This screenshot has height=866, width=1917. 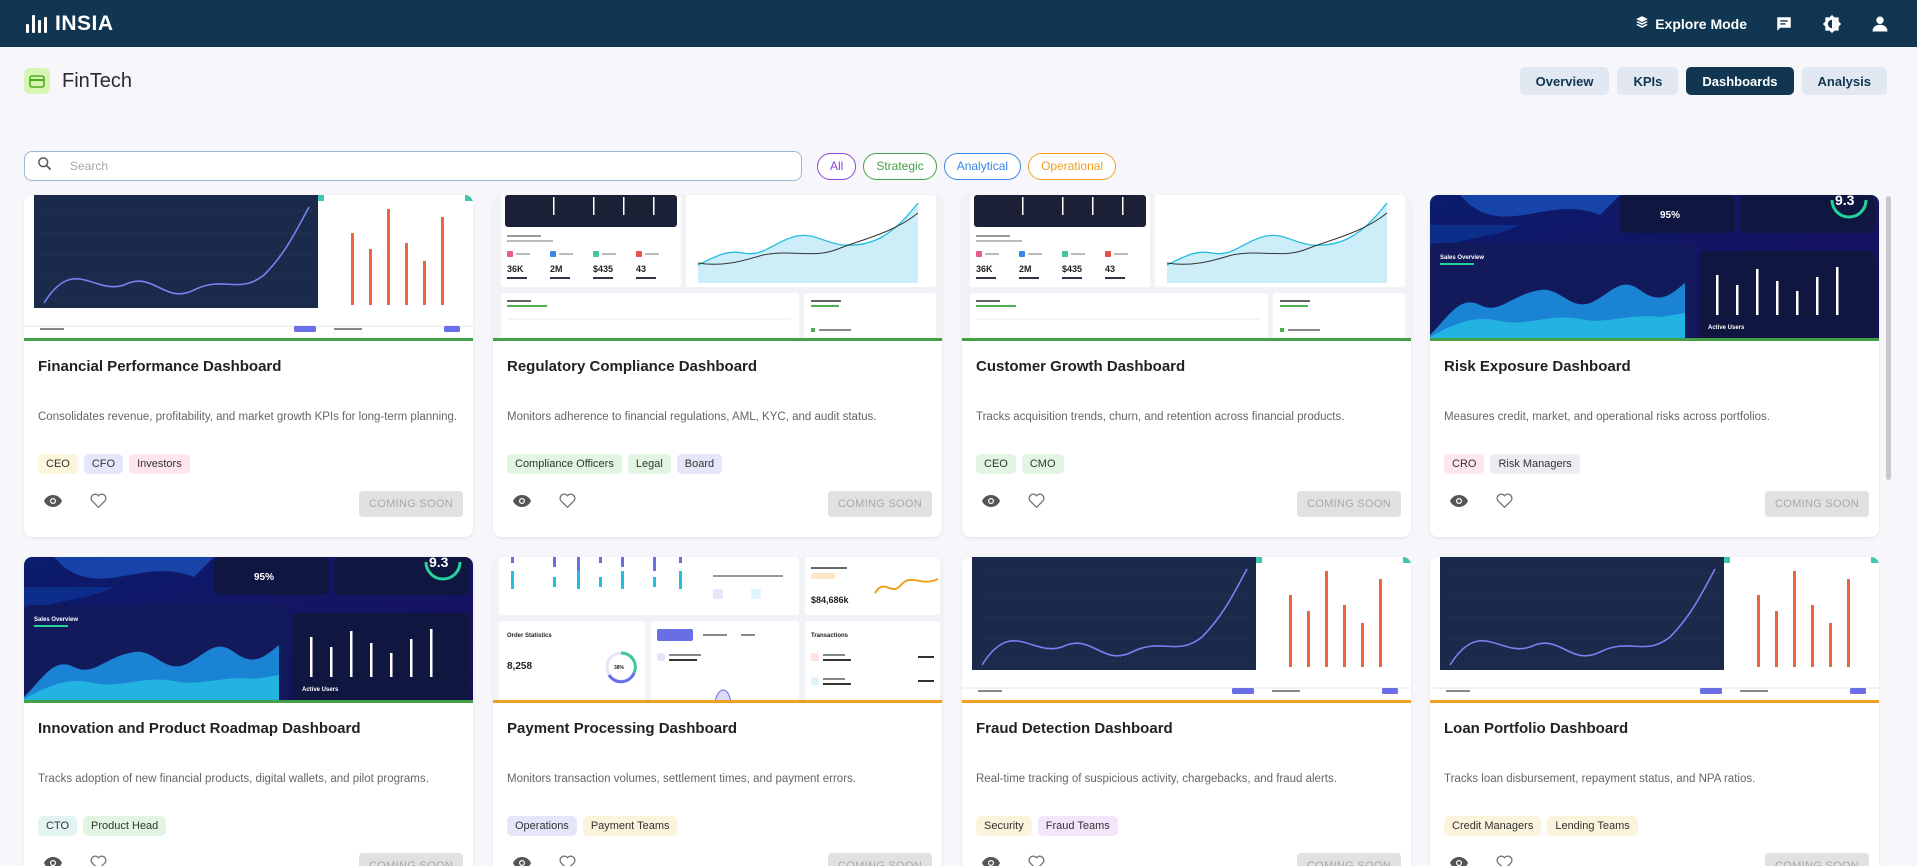 I want to click on vertical-scrollbar, so click(x=1888, y=338).